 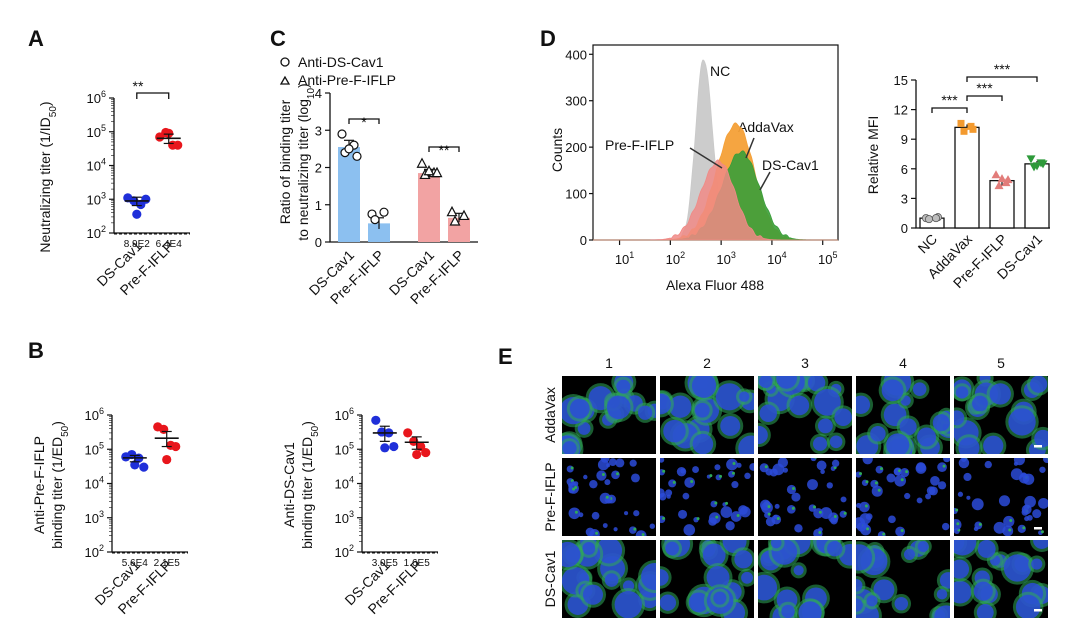 What do you see at coordinates (1038, 446) in the screenshot?
I see `scale-bar` at bounding box center [1038, 446].